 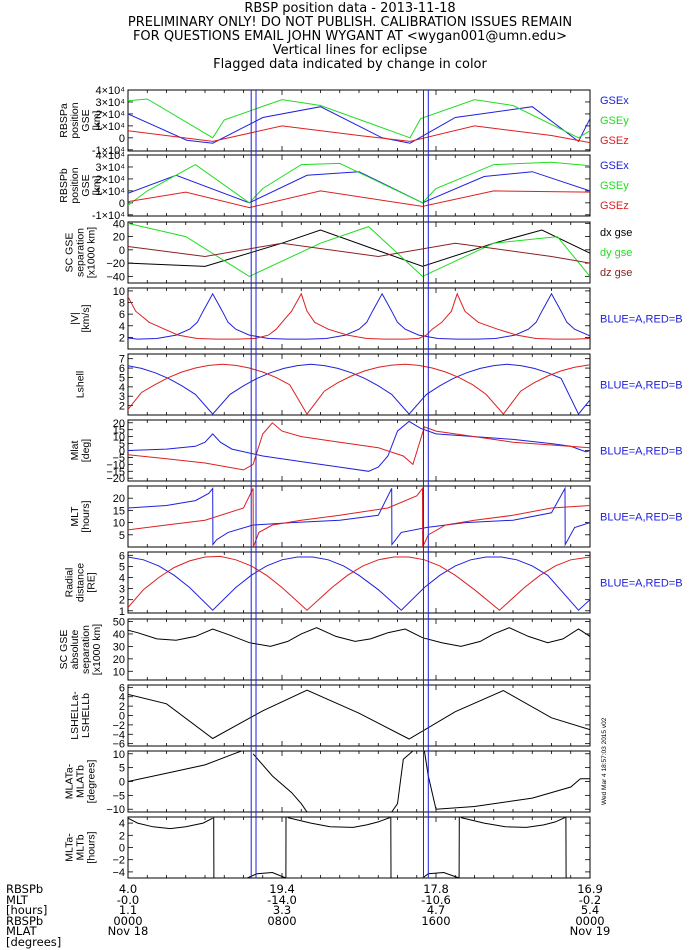 What do you see at coordinates (122, 360) in the screenshot?
I see `y-tick-label: 7` at bounding box center [122, 360].